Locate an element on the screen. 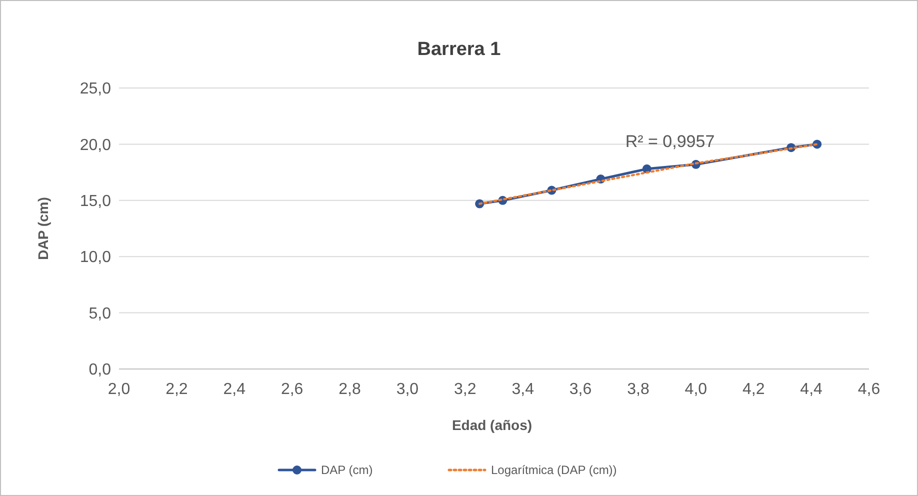 This screenshot has height=496, width=918. legend-label: Logarítmica (DAP (cm)) is located at coordinates (554, 470).